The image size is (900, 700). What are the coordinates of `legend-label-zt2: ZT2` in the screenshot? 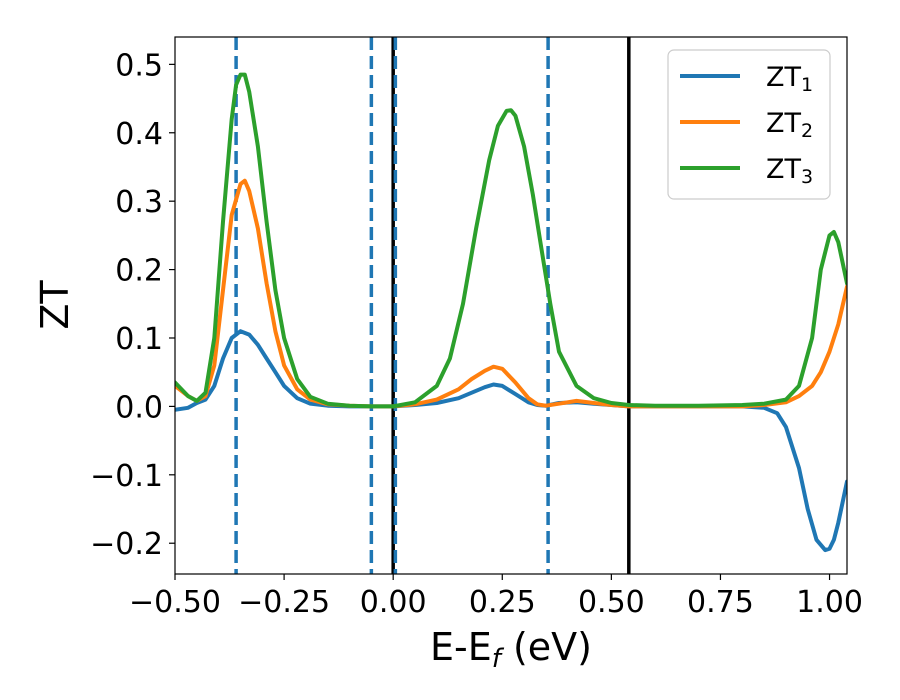 It's located at (789, 125).